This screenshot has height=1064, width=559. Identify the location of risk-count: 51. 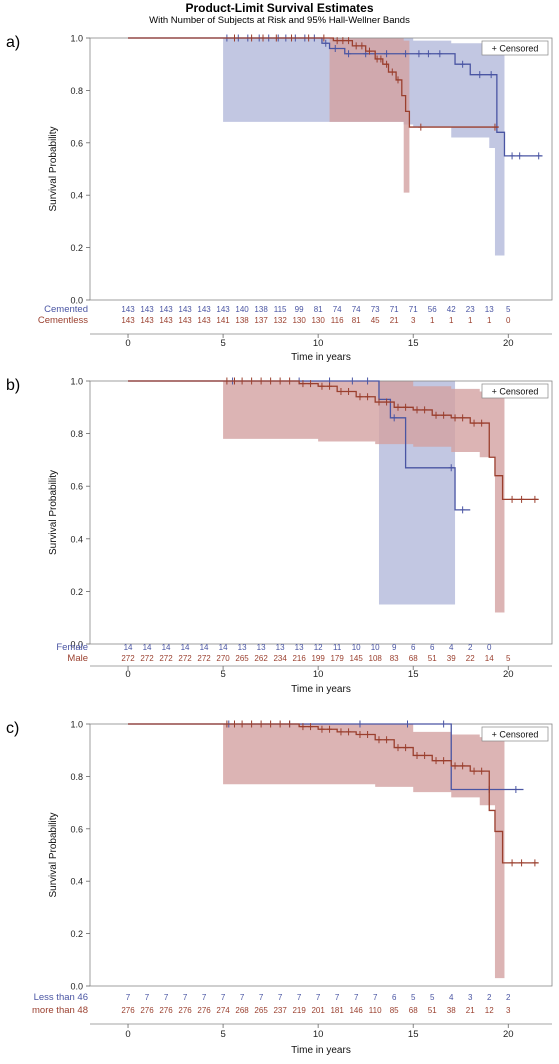
(432, 658).